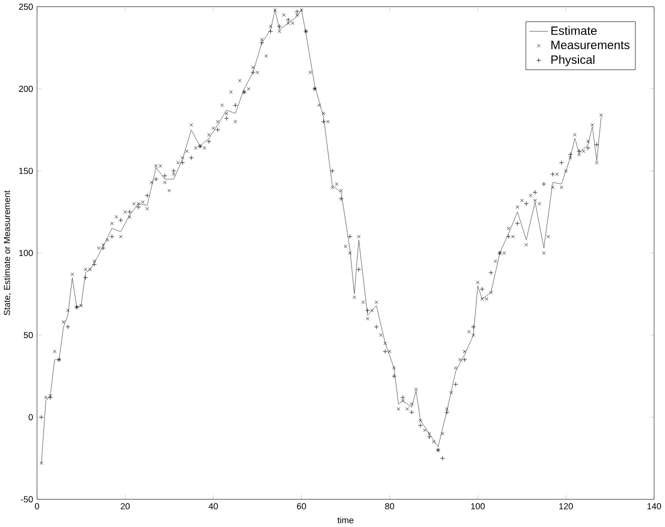  Describe the element at coordinates (574, 30) in the screenshot. I see `legend-label: Estimate` at that location.